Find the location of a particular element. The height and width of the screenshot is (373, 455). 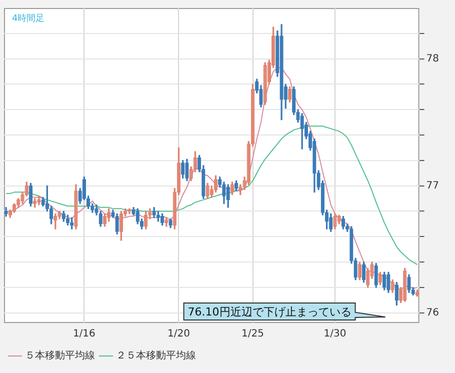

text: 4時間足 is located at coordinates (28, 18).